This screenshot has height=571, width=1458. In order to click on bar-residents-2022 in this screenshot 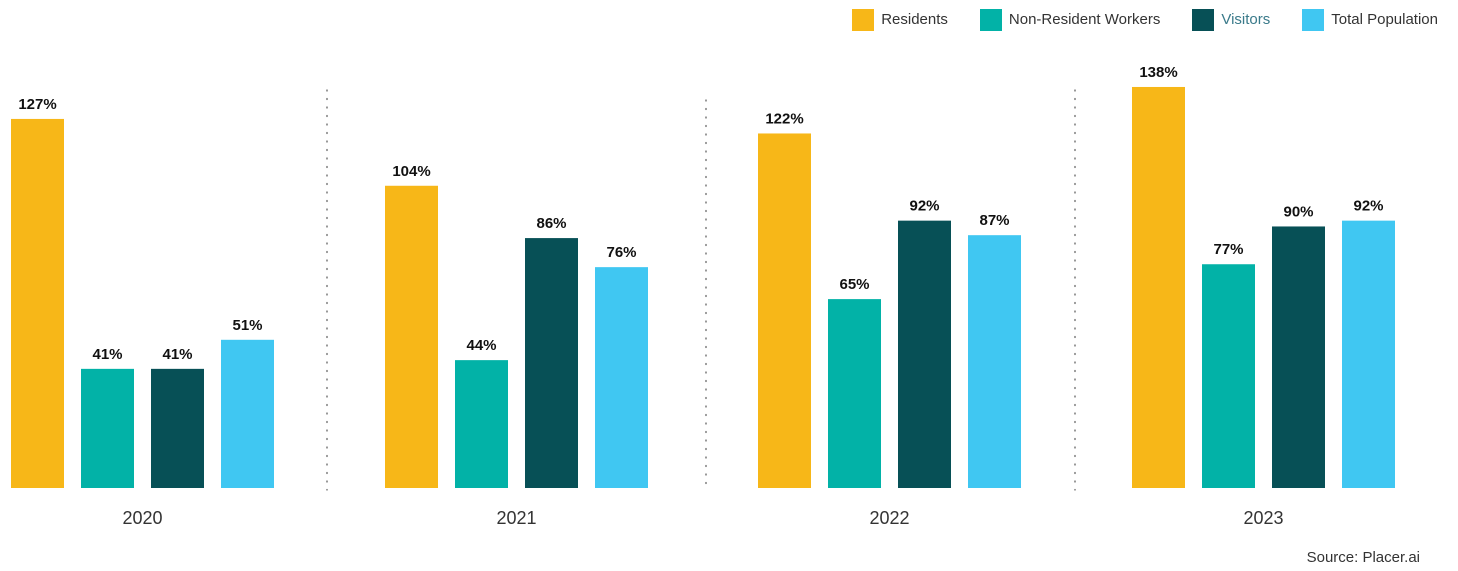, I will do `click(784, 310)`.